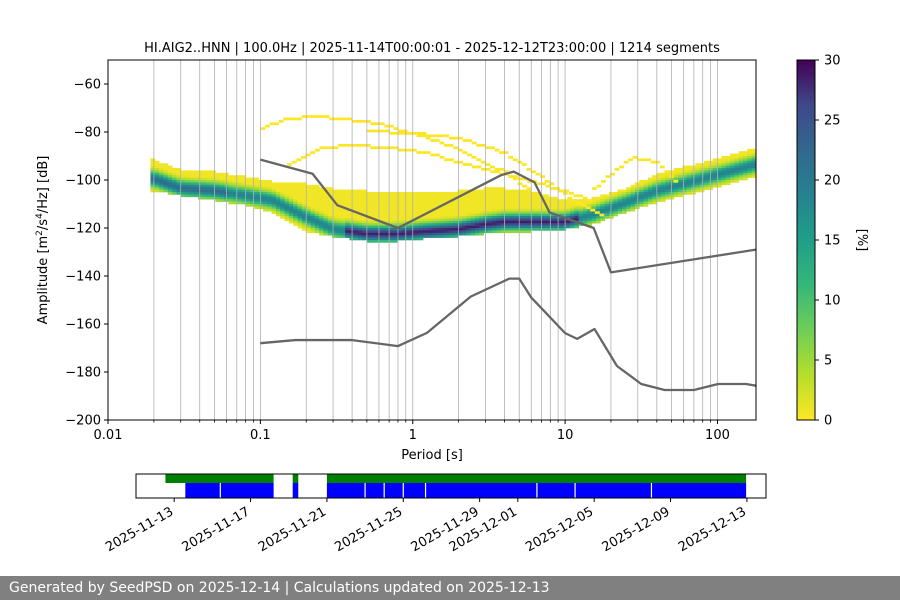 The image size is (900, 600). What do you see at coordinates (87, 133) in the screenshot?
I see `y-tick-label: −80` at bounding box center [87, 133].